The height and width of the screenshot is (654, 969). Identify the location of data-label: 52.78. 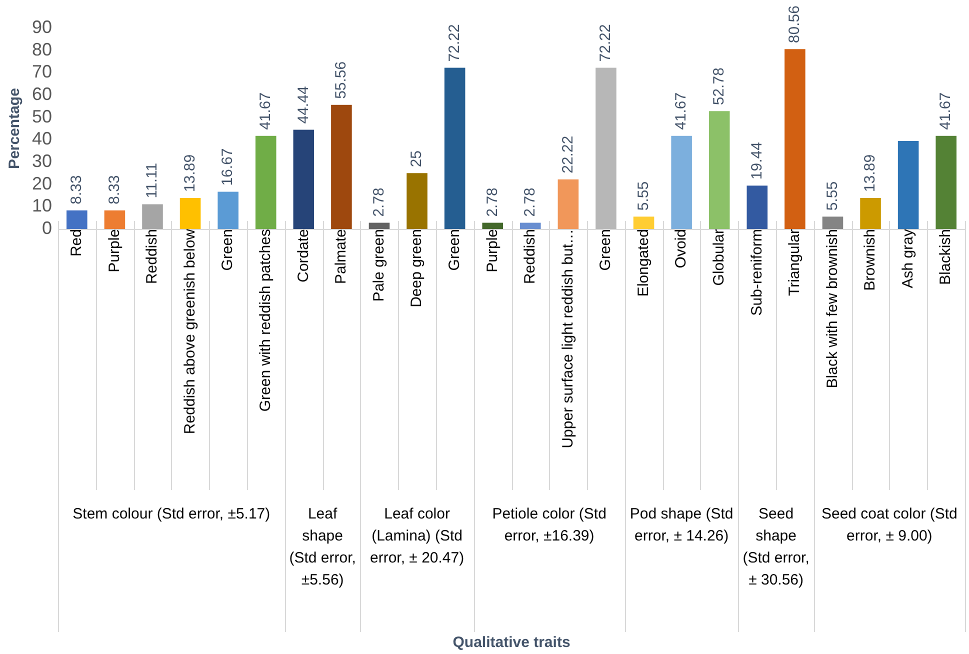
(719, 87).